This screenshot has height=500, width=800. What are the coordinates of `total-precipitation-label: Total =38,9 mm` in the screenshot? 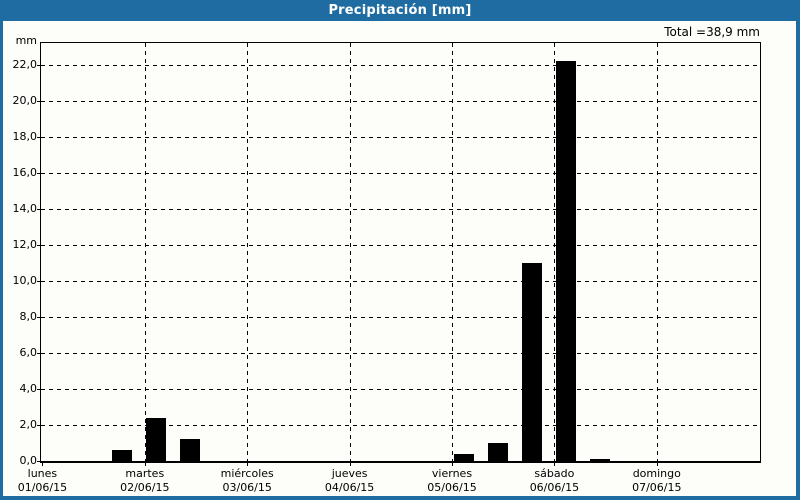 It's located at (712, 32).